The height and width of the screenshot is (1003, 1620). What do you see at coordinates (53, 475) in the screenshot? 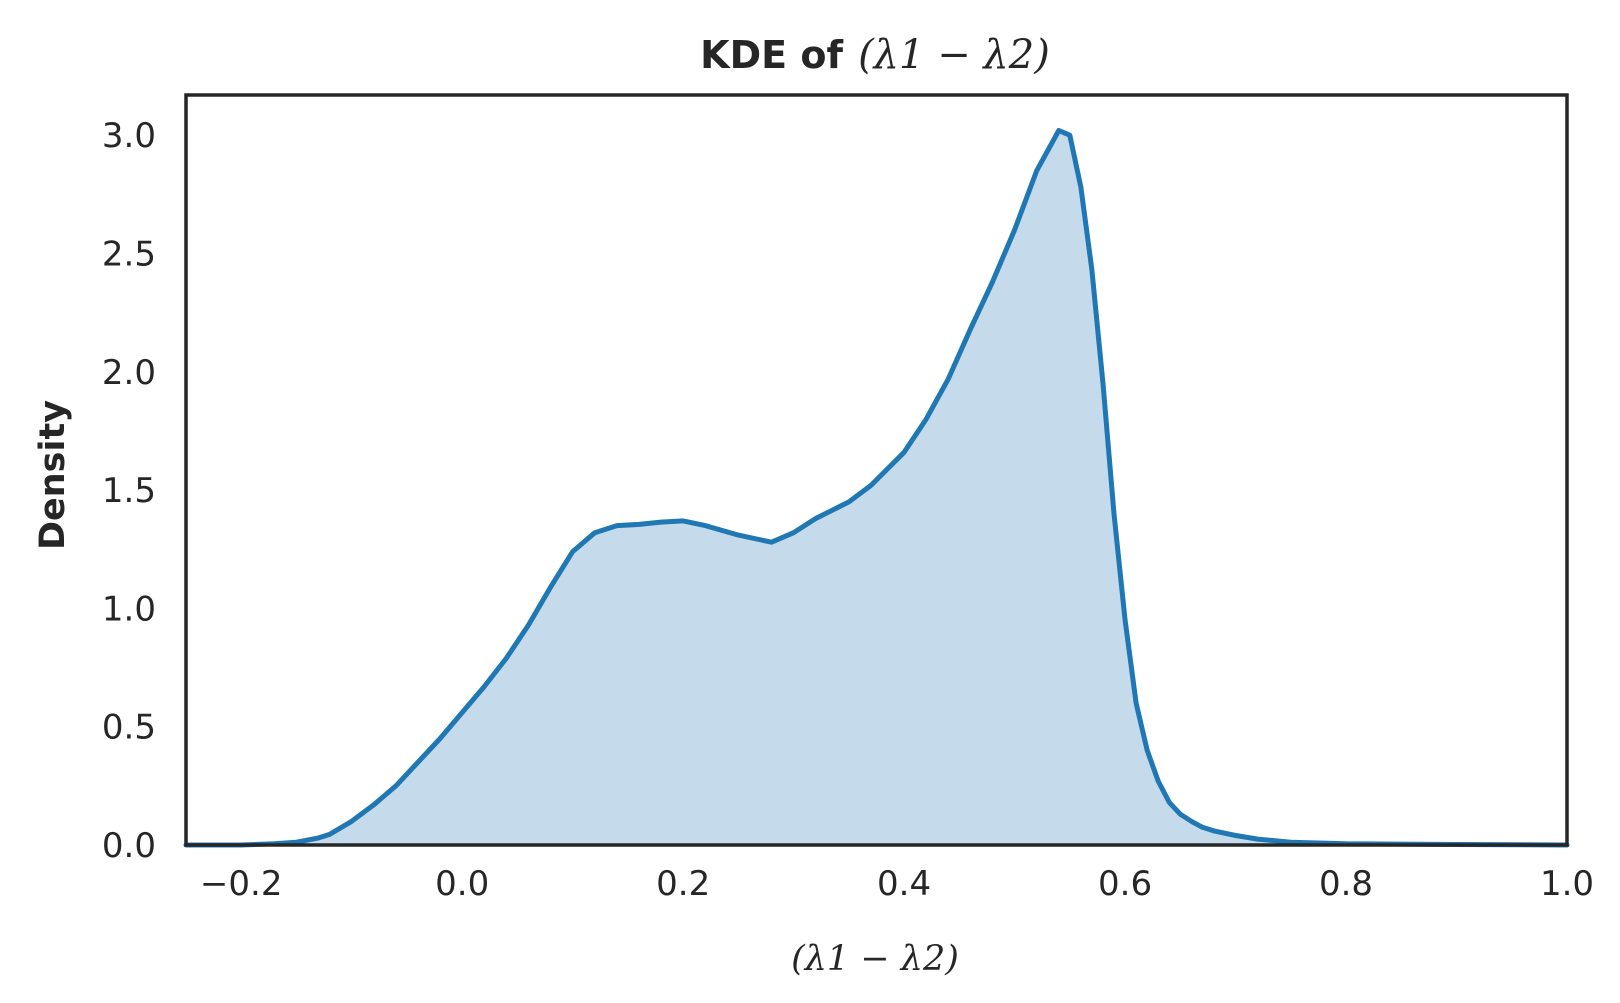
I see `y-axis-label: Density` at bounding box center [53, 475].